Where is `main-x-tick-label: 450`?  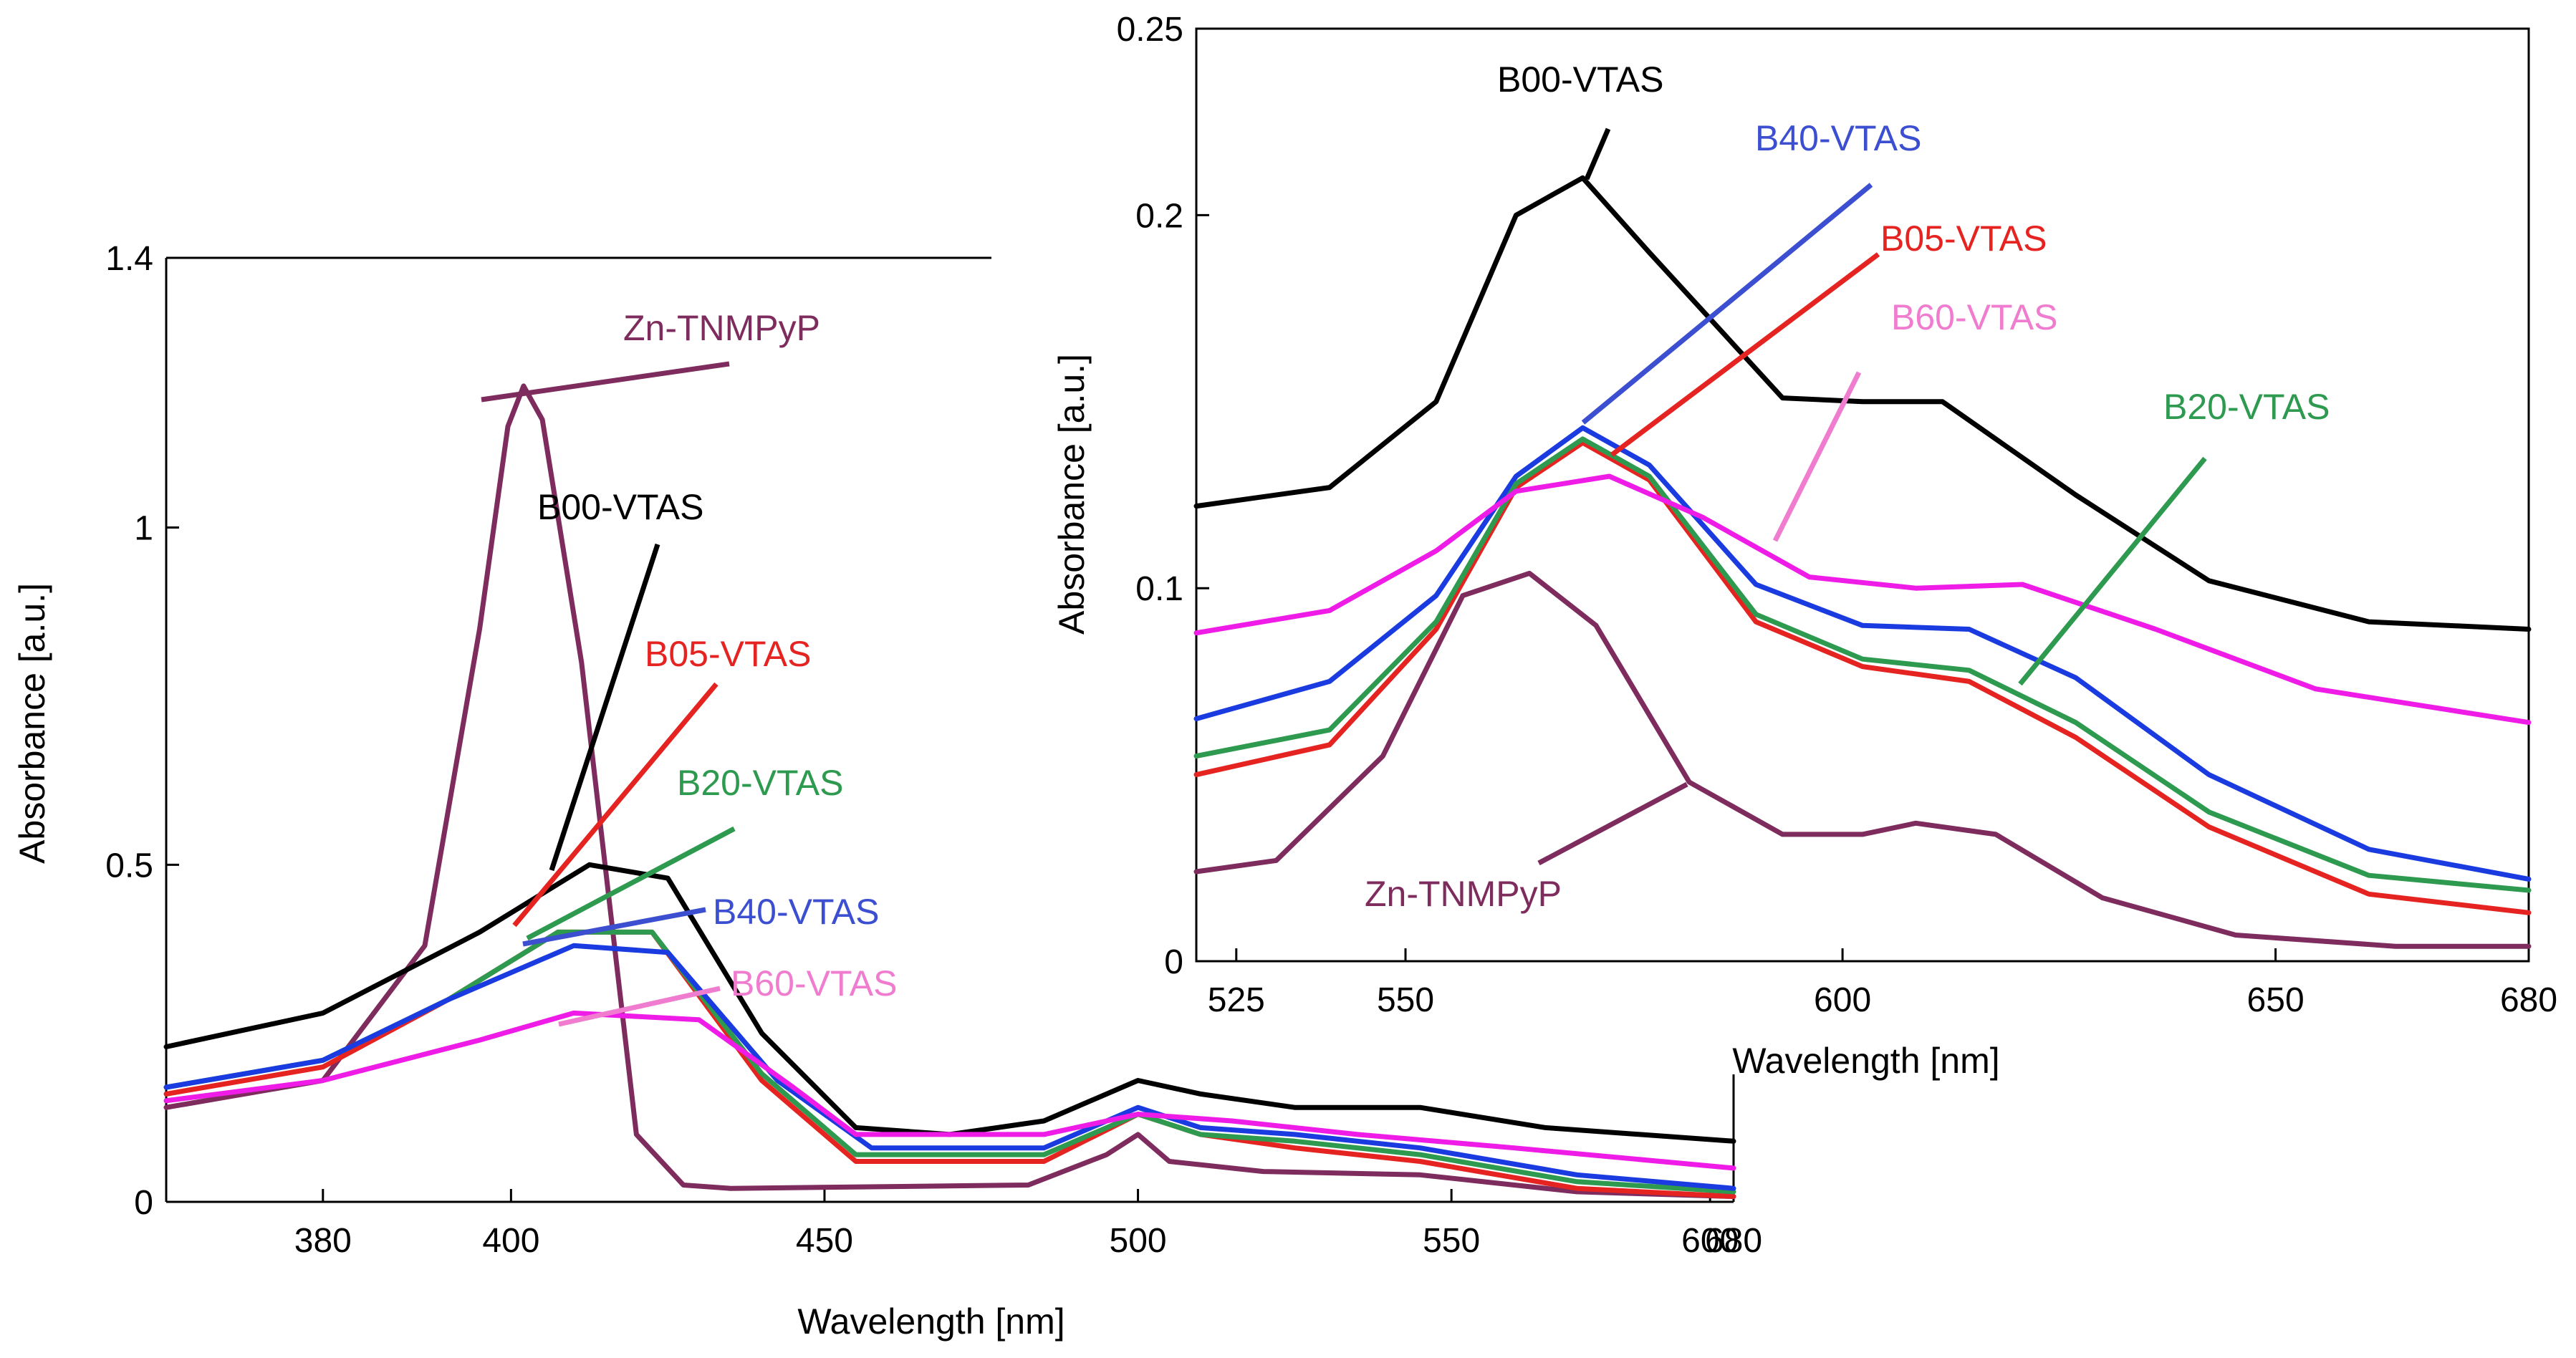 main-x-tick-label: 450 is located at coordinates (825, 1241).